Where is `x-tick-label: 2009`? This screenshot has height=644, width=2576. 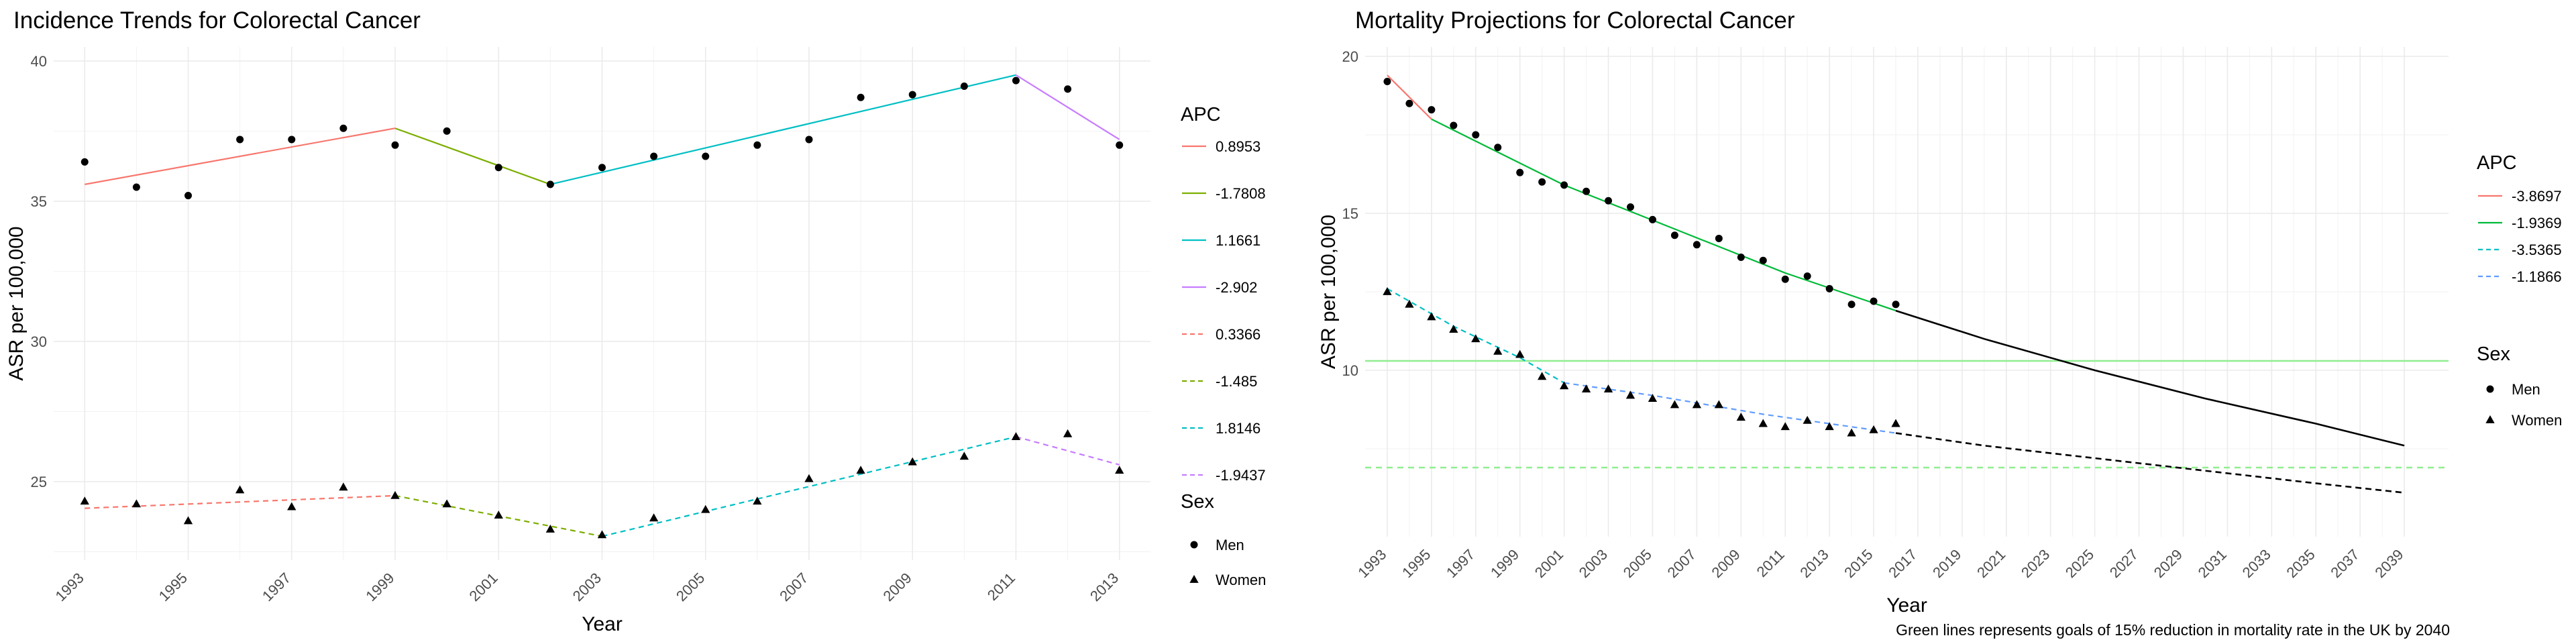 x-tick-label: 2009 is located at coordinates (896, 587).